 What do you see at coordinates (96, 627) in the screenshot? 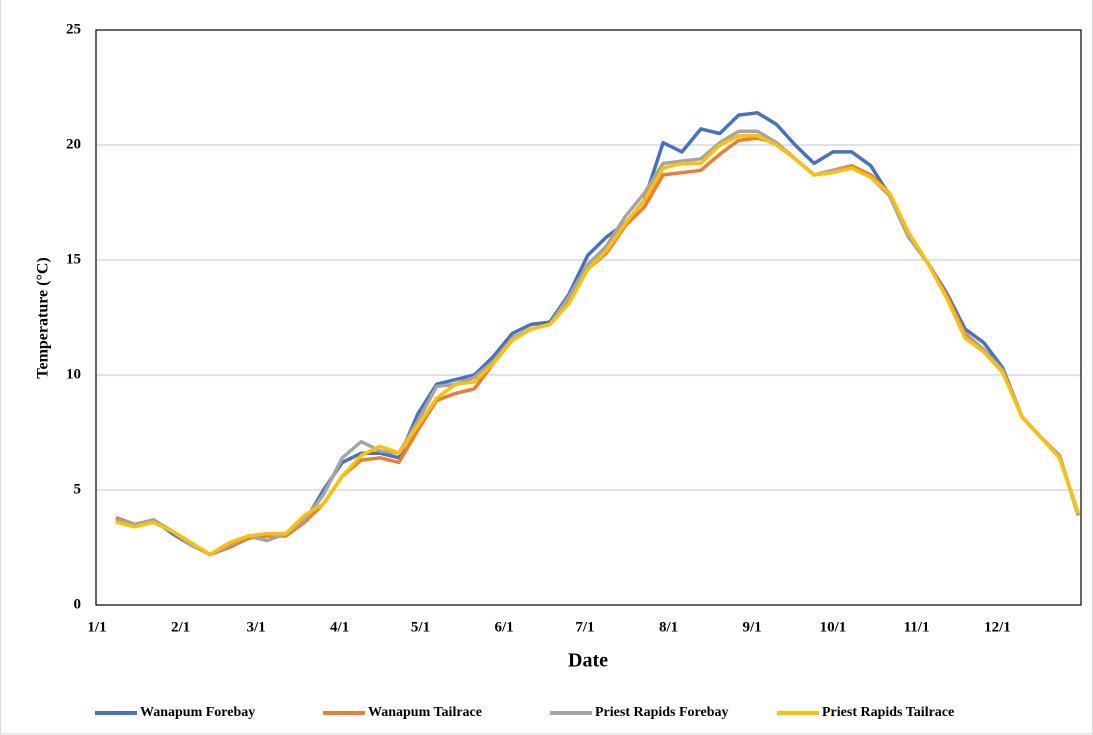
I see `x-tick-label: 1/1` at bounding box center [96, 627].